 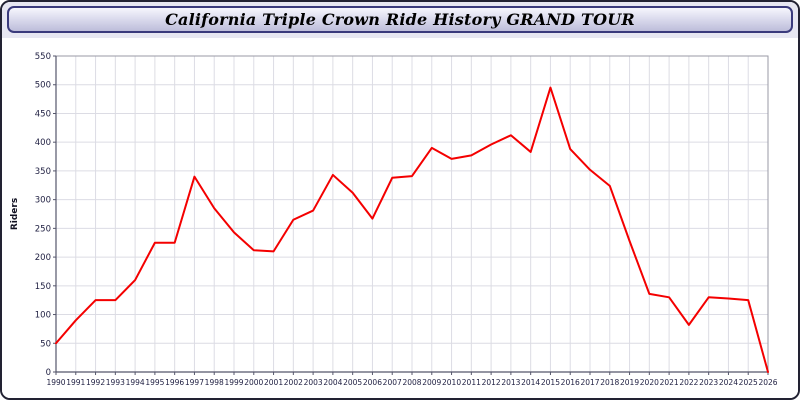 I want to click on svg-text: 150, so click(x=43, y=287).